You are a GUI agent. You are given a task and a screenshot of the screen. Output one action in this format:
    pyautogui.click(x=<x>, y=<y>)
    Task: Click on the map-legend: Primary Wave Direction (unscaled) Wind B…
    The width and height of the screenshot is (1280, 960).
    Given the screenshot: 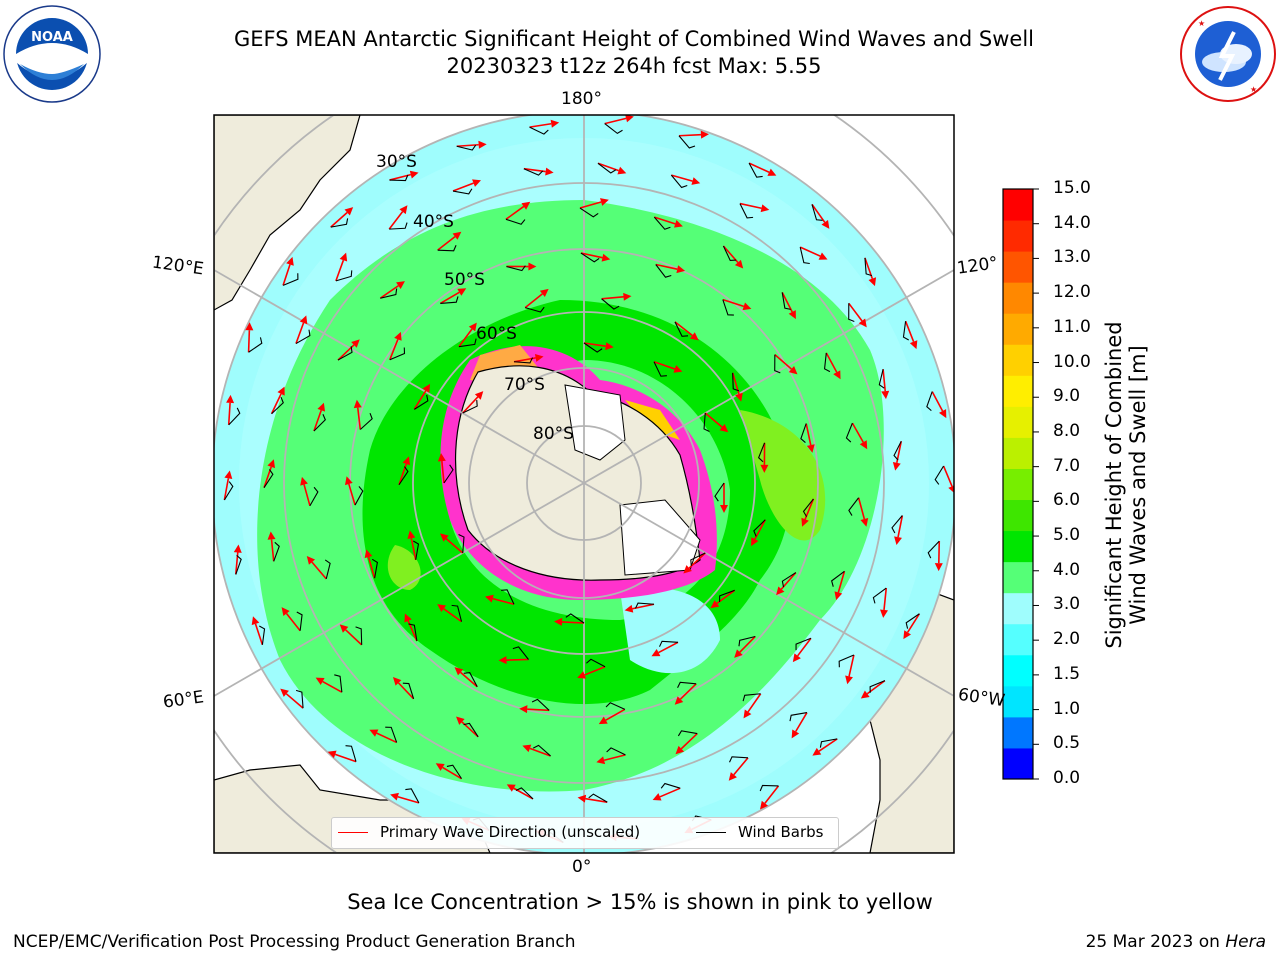 What is the action you would take?
    pyautogui.click(x=585, y=833)
    